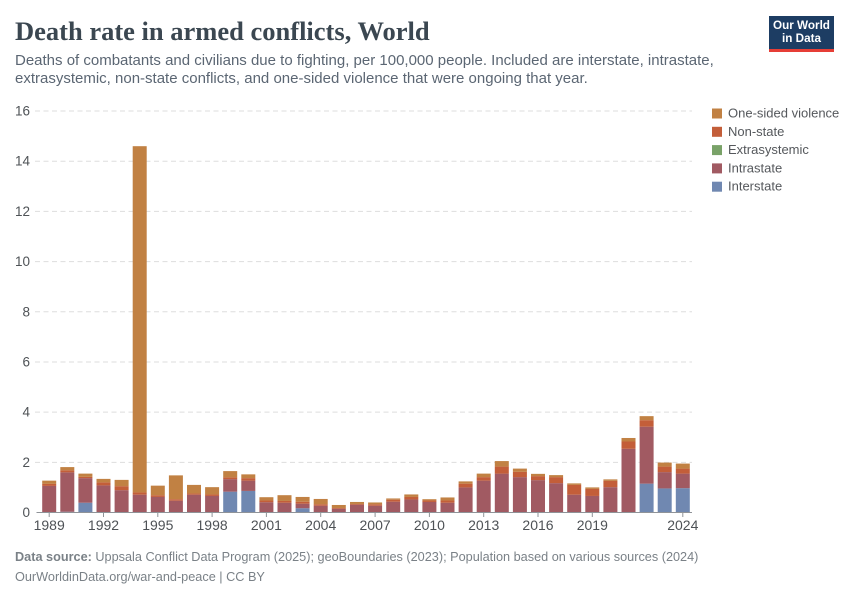 The height and width of the screenshot is (600, 850). I want to click on svg-text: 1989, so click(49, 525).